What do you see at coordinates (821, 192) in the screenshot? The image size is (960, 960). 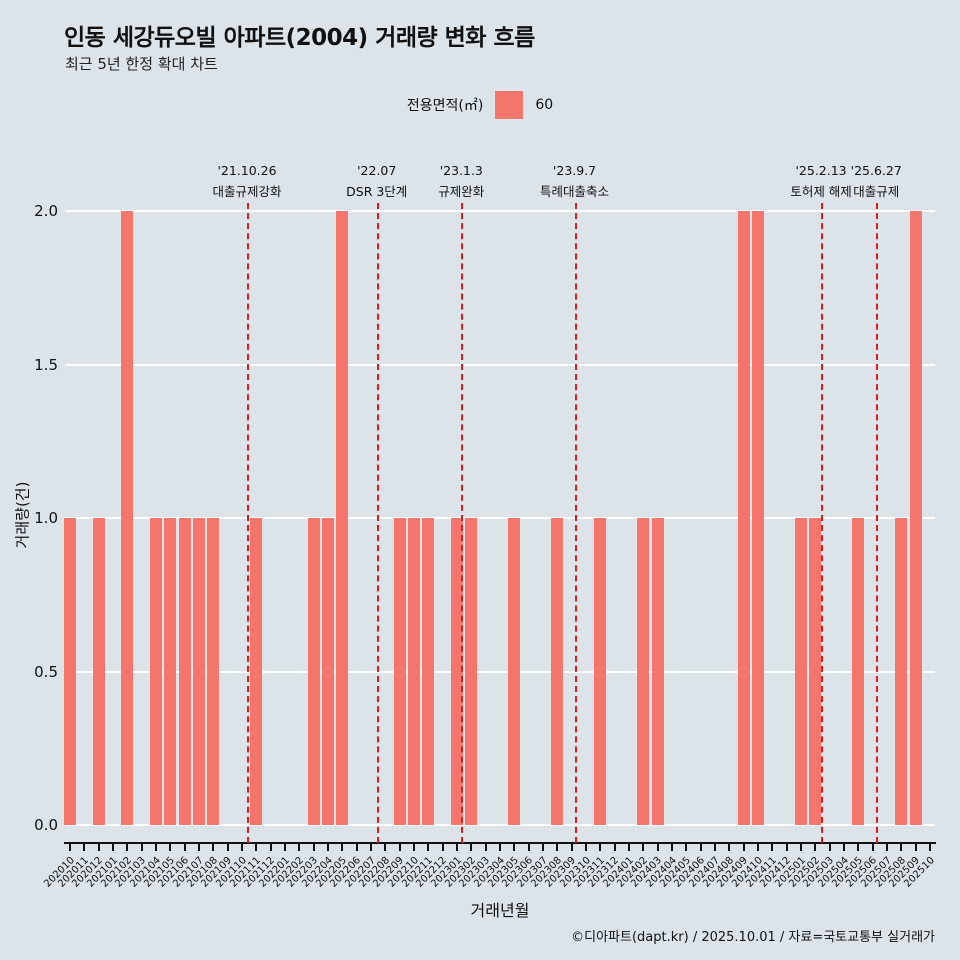 I see `event-label: 토허제 해제` at bounding box center [821, 192].